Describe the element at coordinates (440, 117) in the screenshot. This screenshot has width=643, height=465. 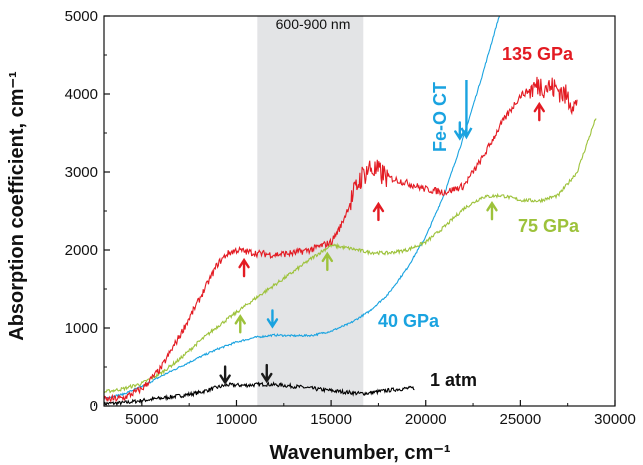
I see `label-fe-o-ct: Fe-O CT` at that location.